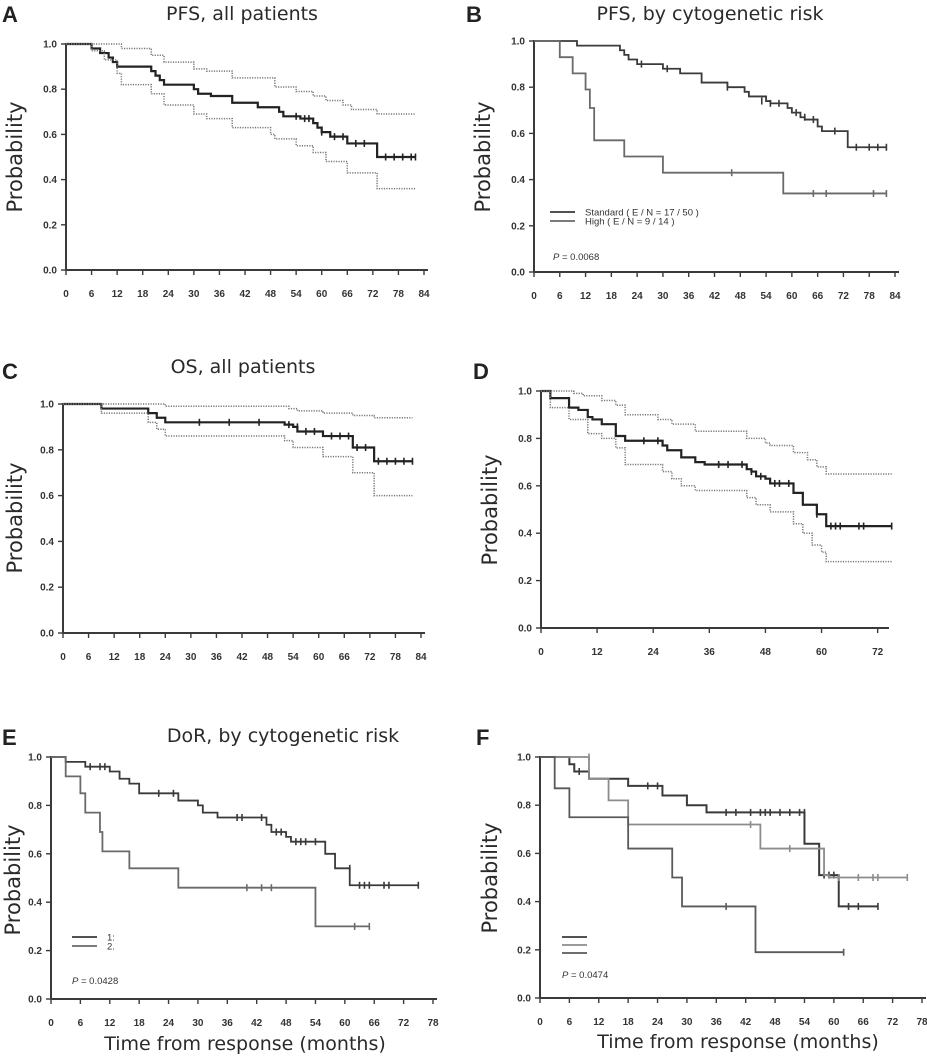  Describe the element at coordinates (47, 542) in the screenshot. I see `y-tick-label: 0.4` at that location.